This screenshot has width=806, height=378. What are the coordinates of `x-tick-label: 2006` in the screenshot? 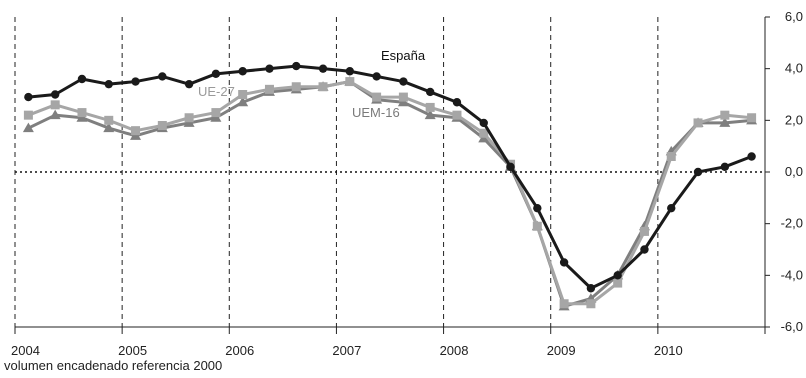 It's located at (239, 350).